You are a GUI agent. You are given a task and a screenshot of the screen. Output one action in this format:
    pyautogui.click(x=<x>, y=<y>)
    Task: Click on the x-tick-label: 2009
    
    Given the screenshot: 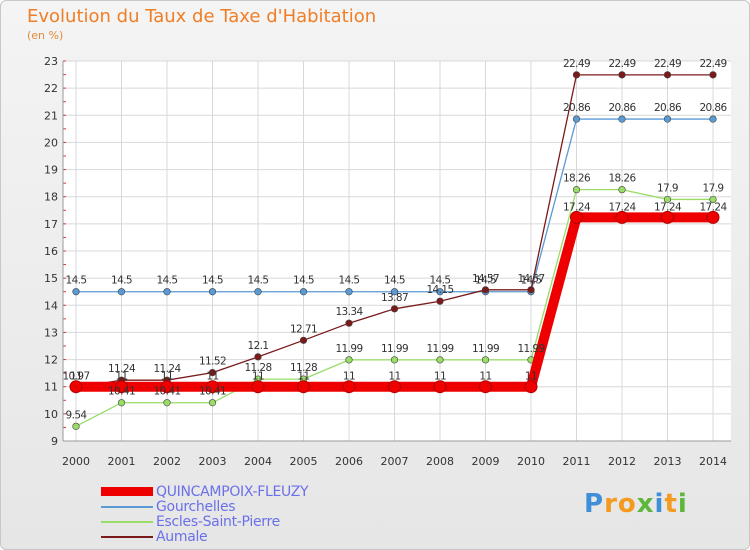 What is the action you would take?
    pyautogui.click(x=486, y=461)
    